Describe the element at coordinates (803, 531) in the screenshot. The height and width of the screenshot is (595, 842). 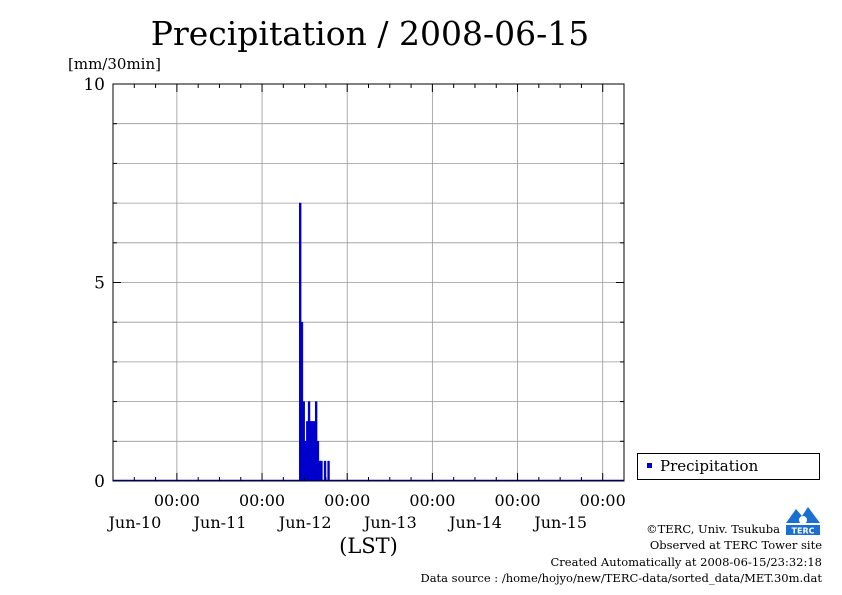
I see `logo-text: TERC` at that location.